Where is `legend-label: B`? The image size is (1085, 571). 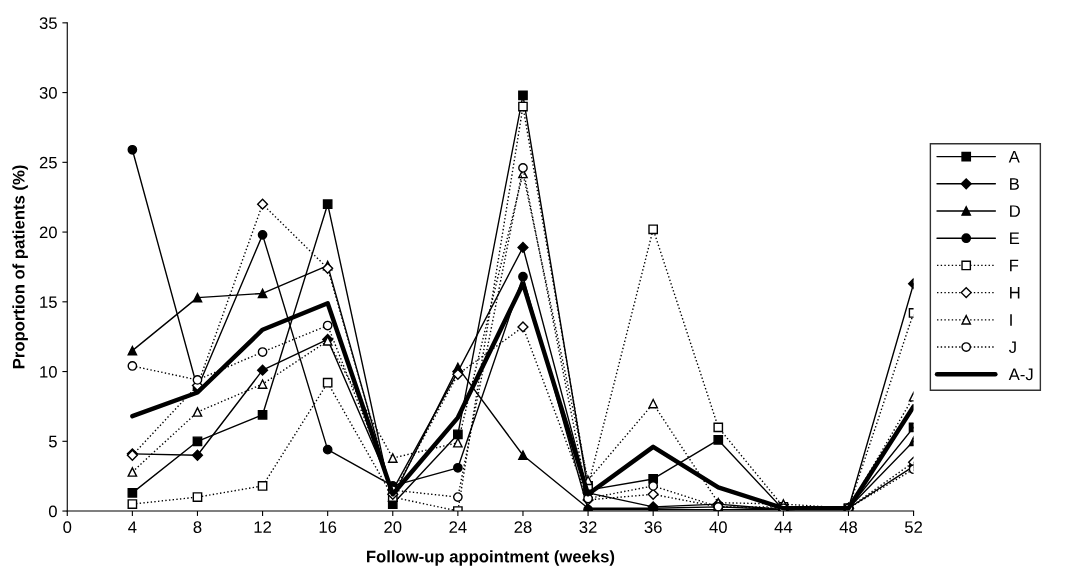 legend-label: B is located at coordinates (1014, 184).